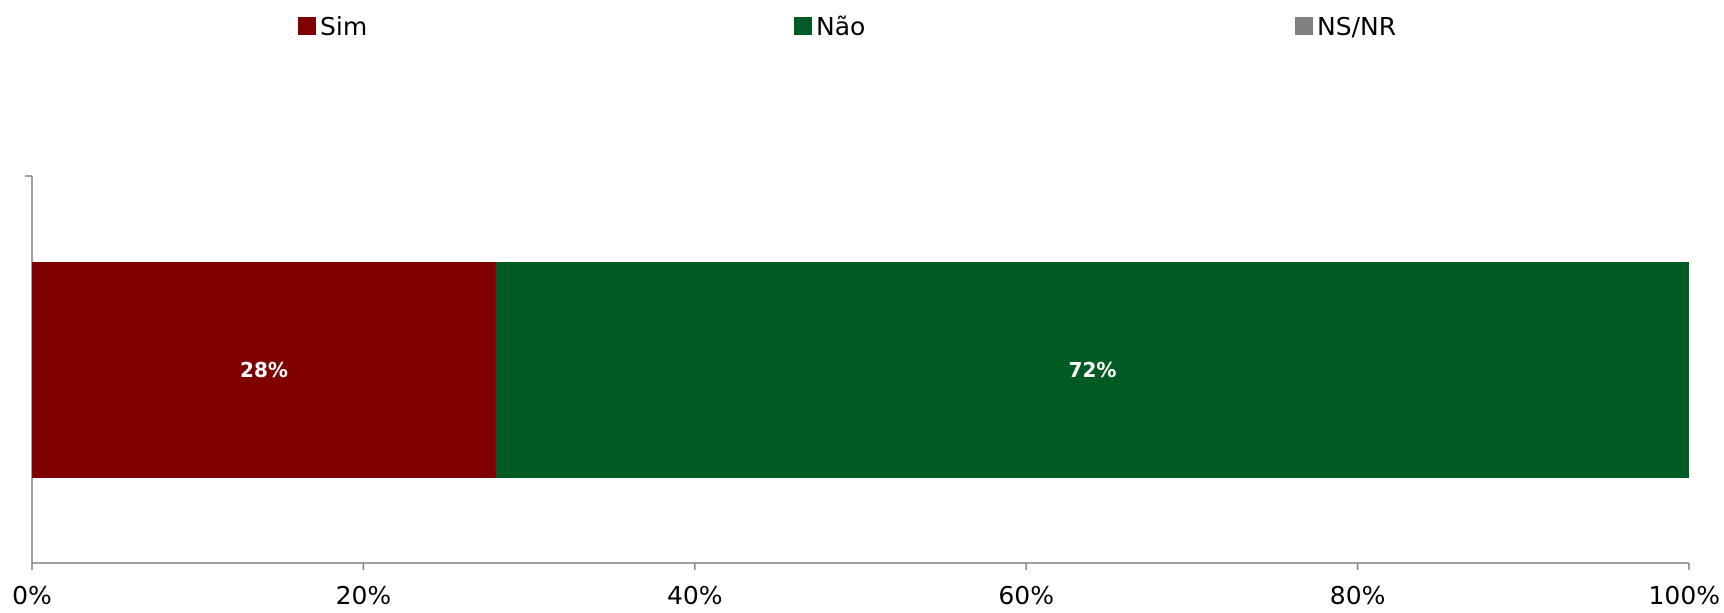 The width and height of the screenshot is (1724, 613). I want to click on legend-label-ns-nr: NS/NR, so click(1356, 26).